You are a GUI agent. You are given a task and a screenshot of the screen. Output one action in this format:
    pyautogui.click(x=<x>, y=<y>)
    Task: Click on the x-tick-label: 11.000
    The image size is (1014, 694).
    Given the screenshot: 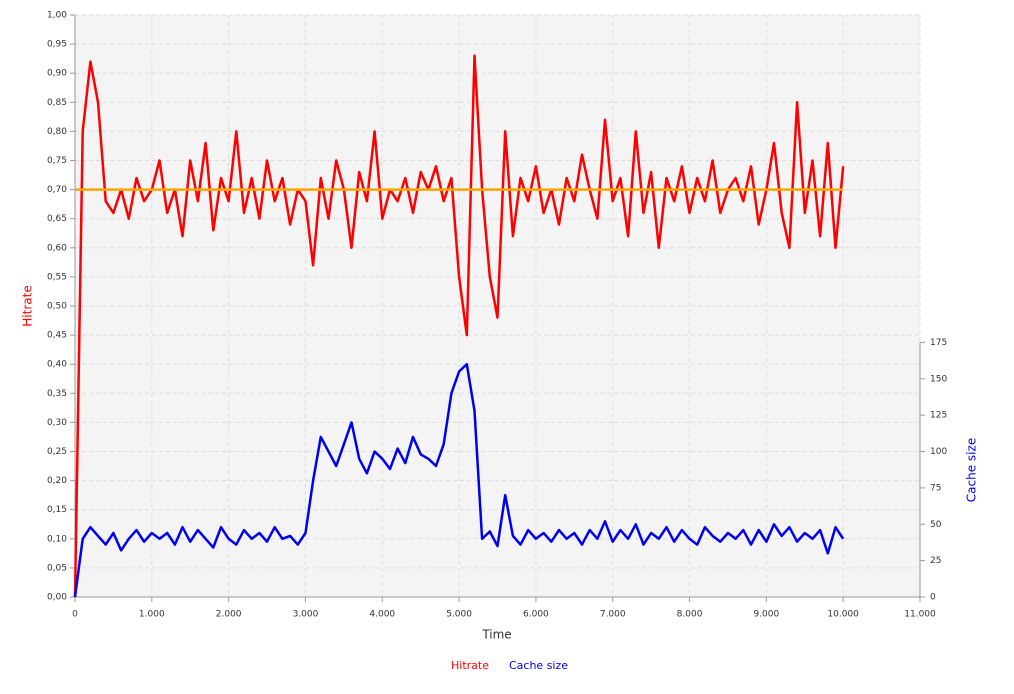 What is the action you would take?
    pyautogui.click(x=920, y=615)
    